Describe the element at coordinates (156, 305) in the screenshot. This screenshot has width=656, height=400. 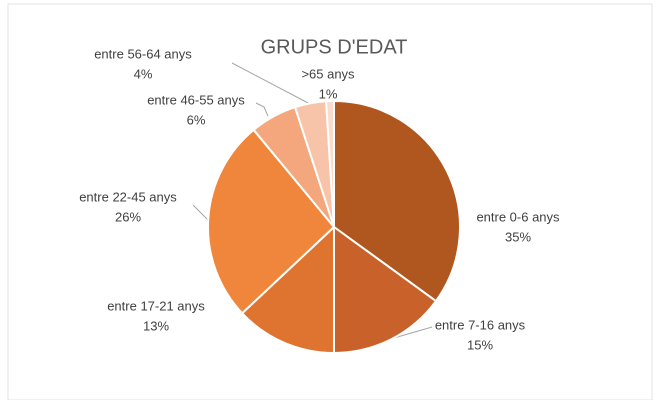
I see `slice-label: entre 17-21 anys` at that location.